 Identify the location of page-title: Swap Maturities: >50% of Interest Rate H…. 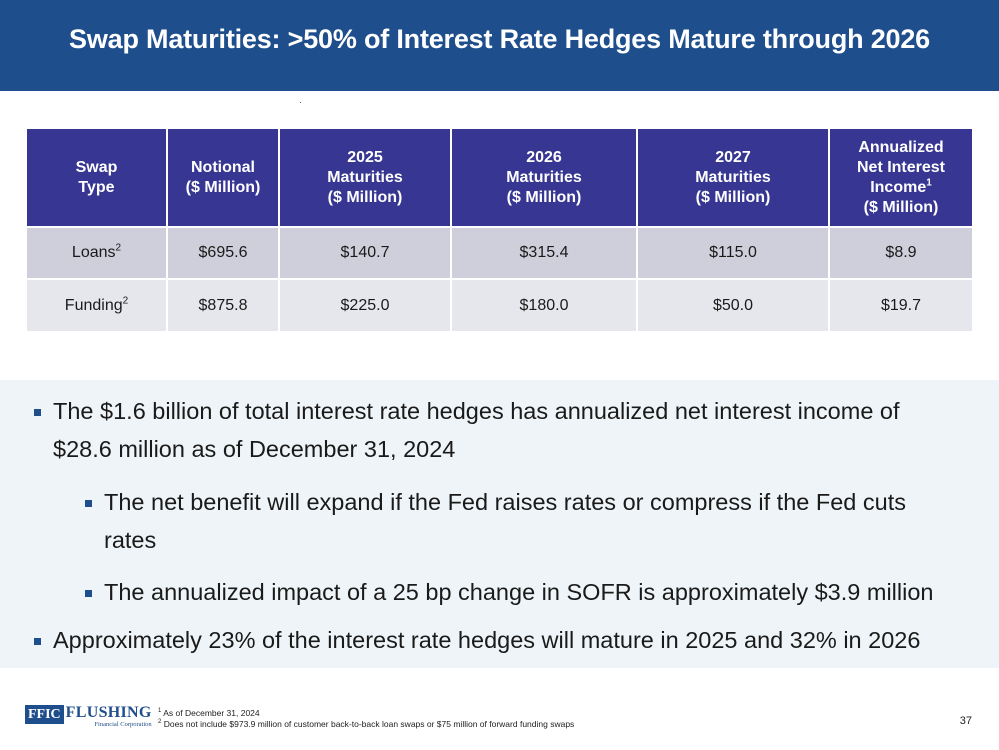
(499, 39).